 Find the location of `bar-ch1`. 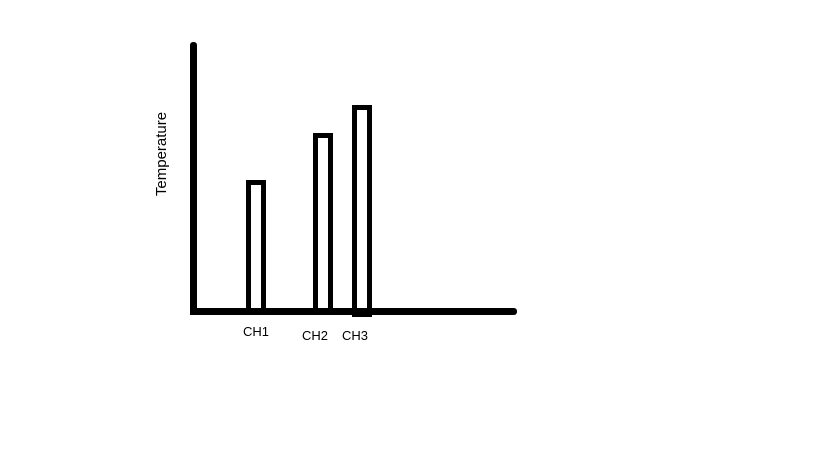

bar-ch1 is located at coordinates (256, 247).